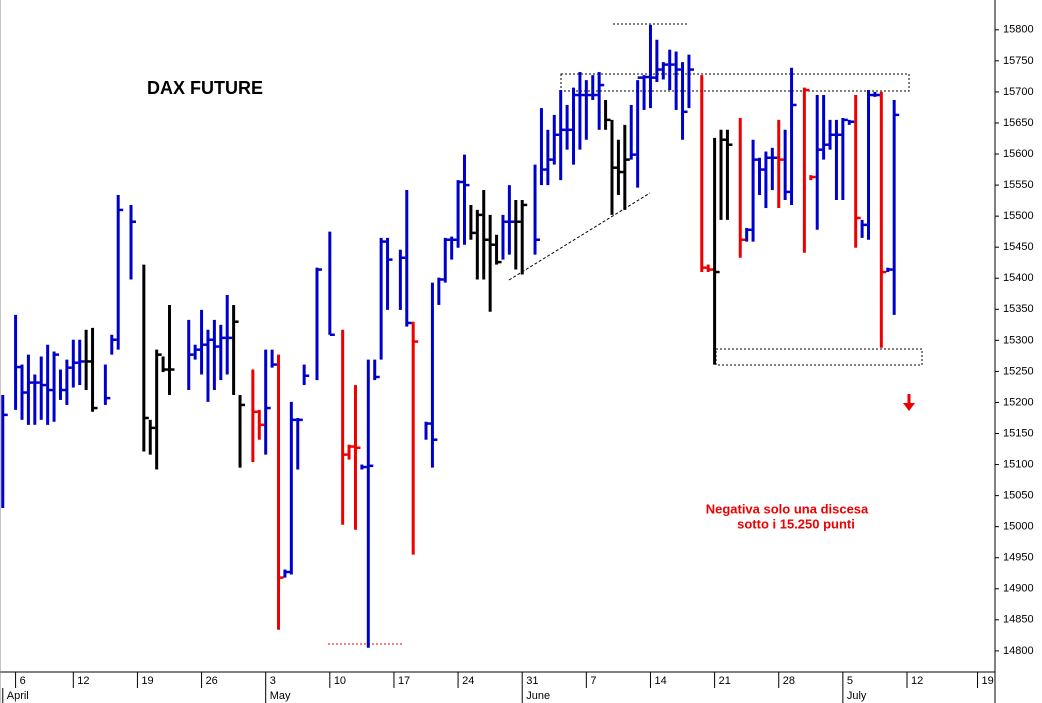  What do you see at coordinates (1018, 61) in the screenshot?
I see `y-tick-label: 15750` at bounding box center [1018, 61].